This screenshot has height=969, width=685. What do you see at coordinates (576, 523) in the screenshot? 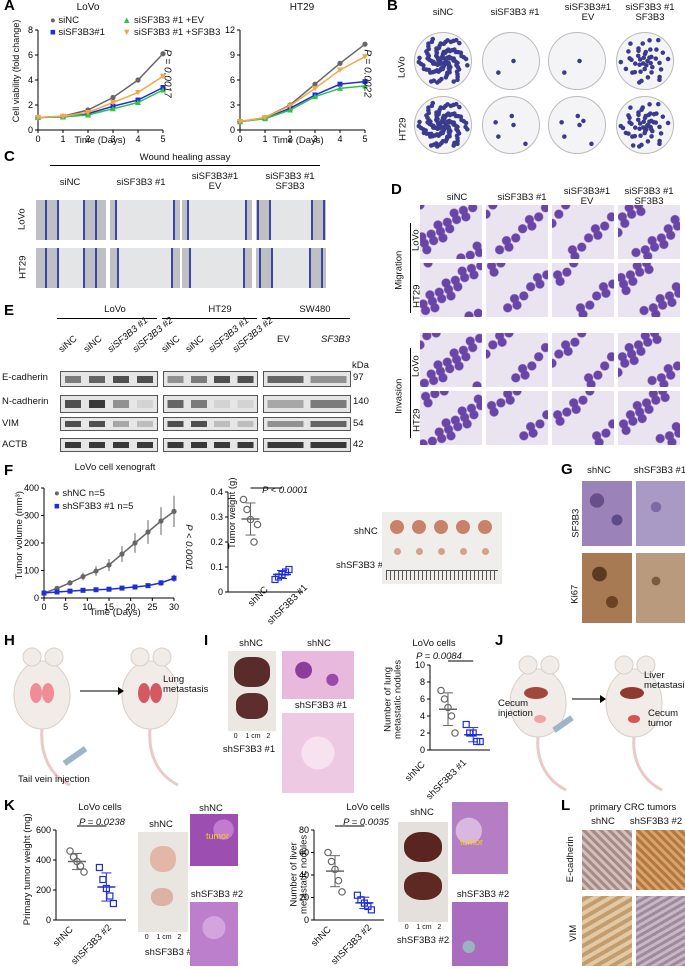
I see `panel-g-row-sf3b3: SF3B3` at bounding box center [576, 523].